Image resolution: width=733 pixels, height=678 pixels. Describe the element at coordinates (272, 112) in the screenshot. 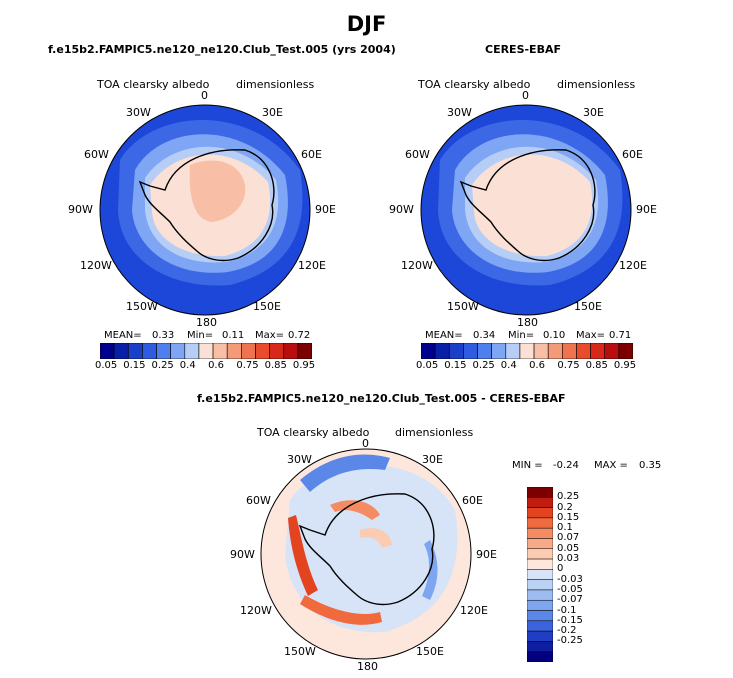

I see `panel1-lon-30e: 30E` at that location.